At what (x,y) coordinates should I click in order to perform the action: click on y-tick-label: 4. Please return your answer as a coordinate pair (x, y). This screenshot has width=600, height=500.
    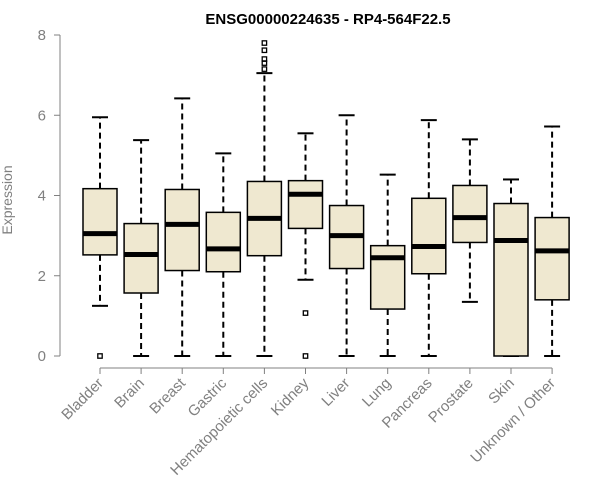
    Looking at the image, I should click on (42, 196).